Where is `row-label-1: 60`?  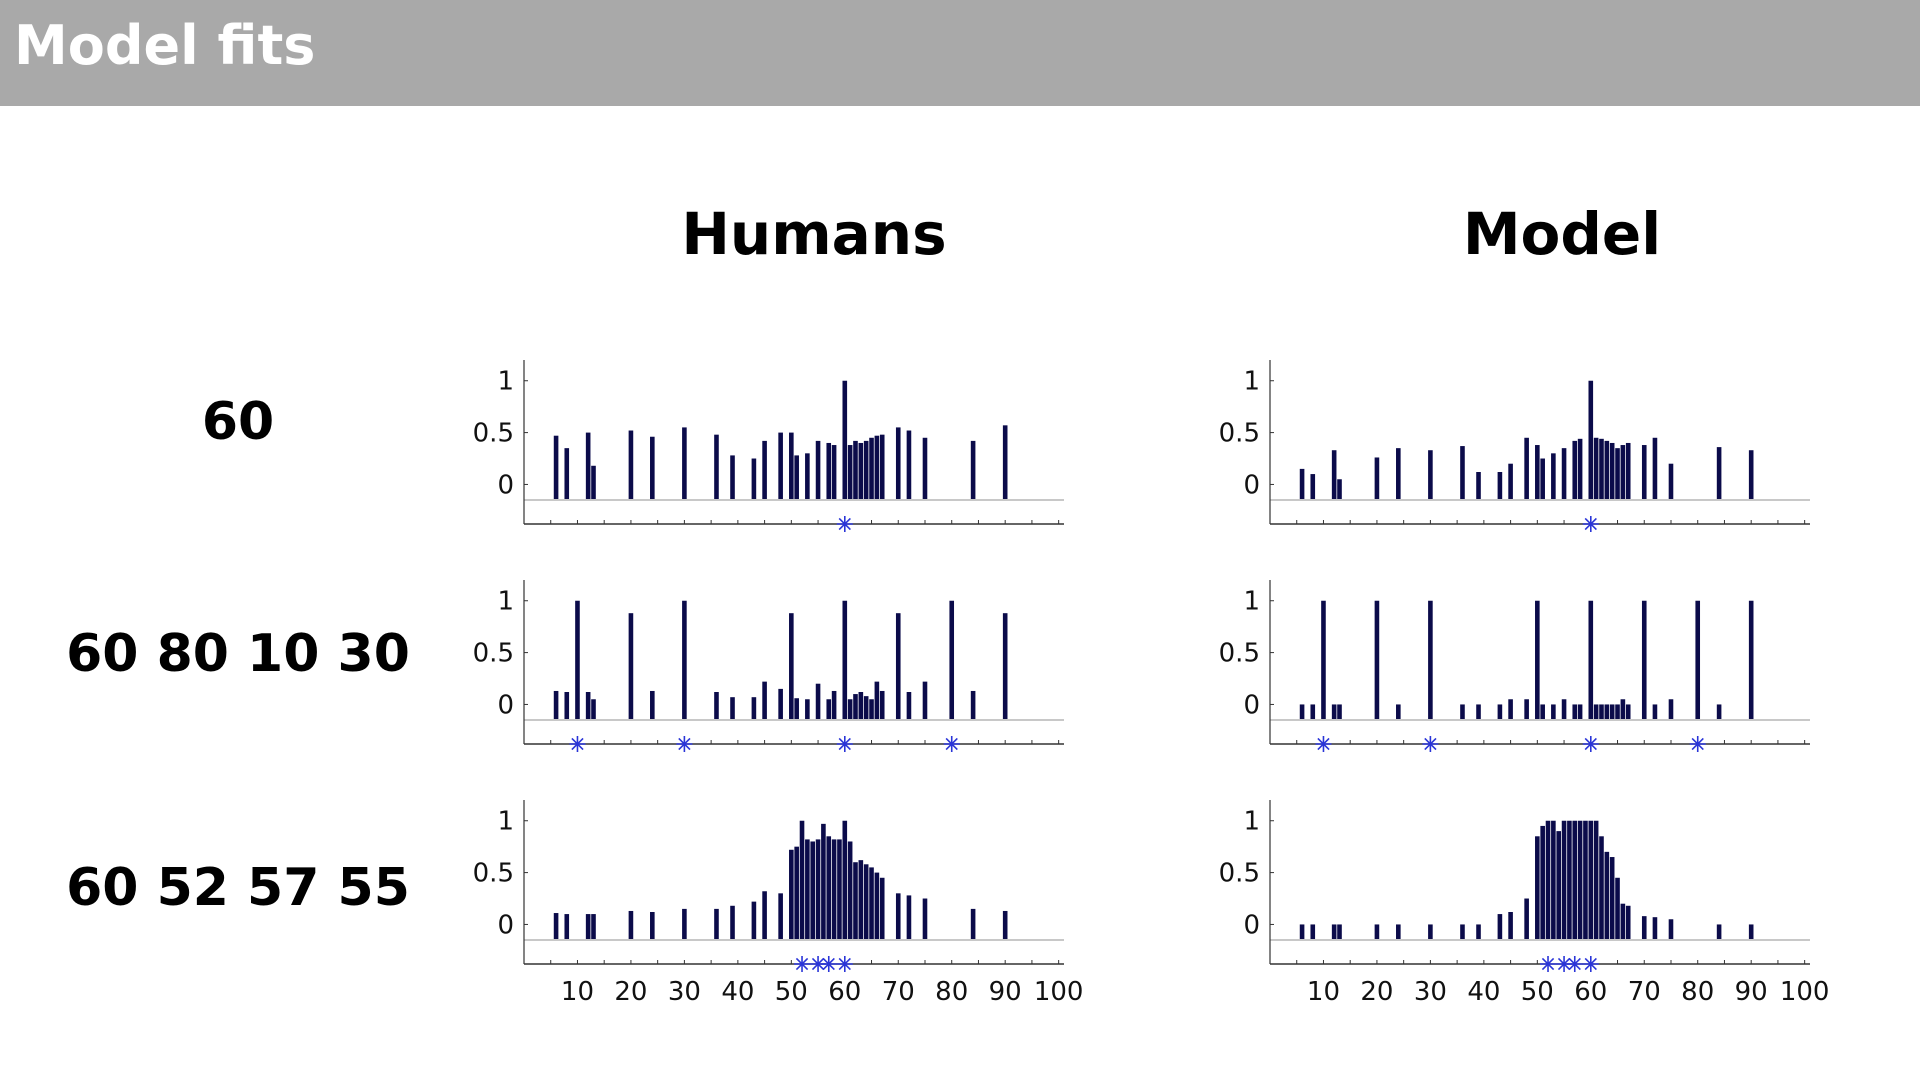
row-label-1: 60 is located at coordinates (238, 422).